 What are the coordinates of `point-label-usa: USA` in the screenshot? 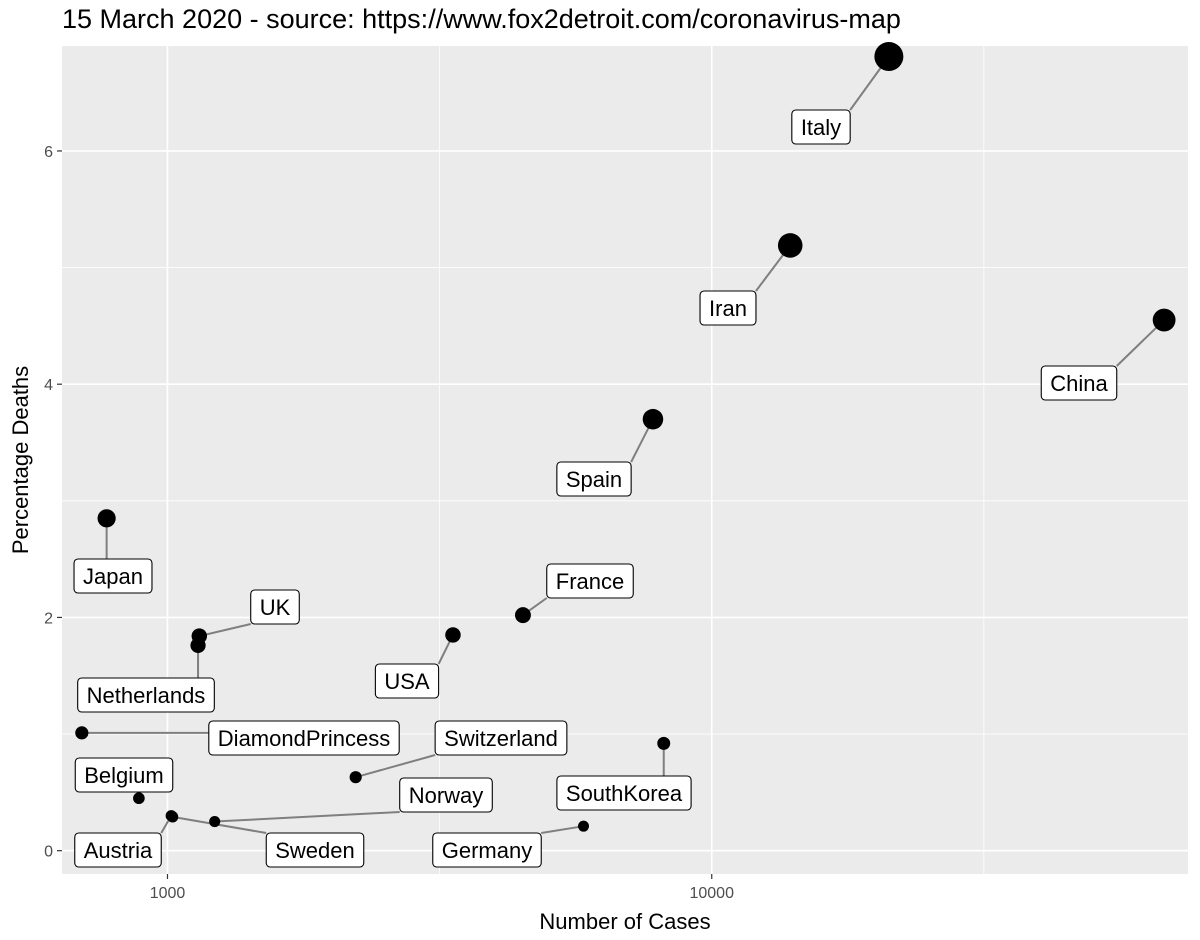 It's located at (407, 681).